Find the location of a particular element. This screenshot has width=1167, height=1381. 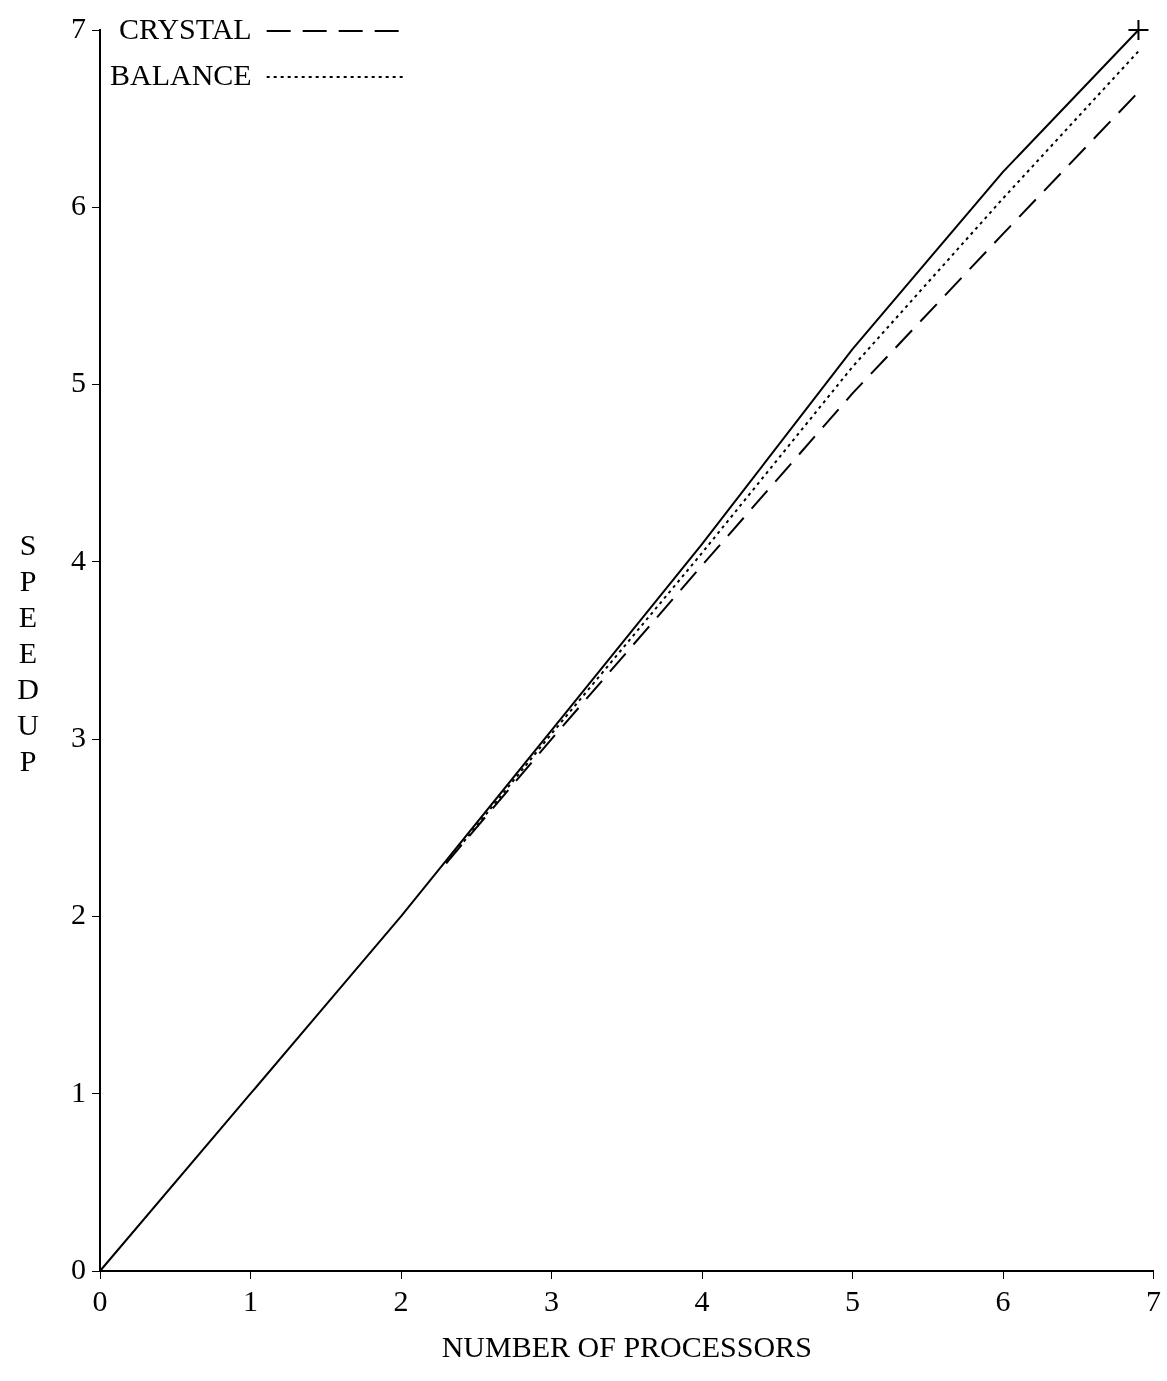

y-tick-label: 2 is located at coordinates (78, 914).